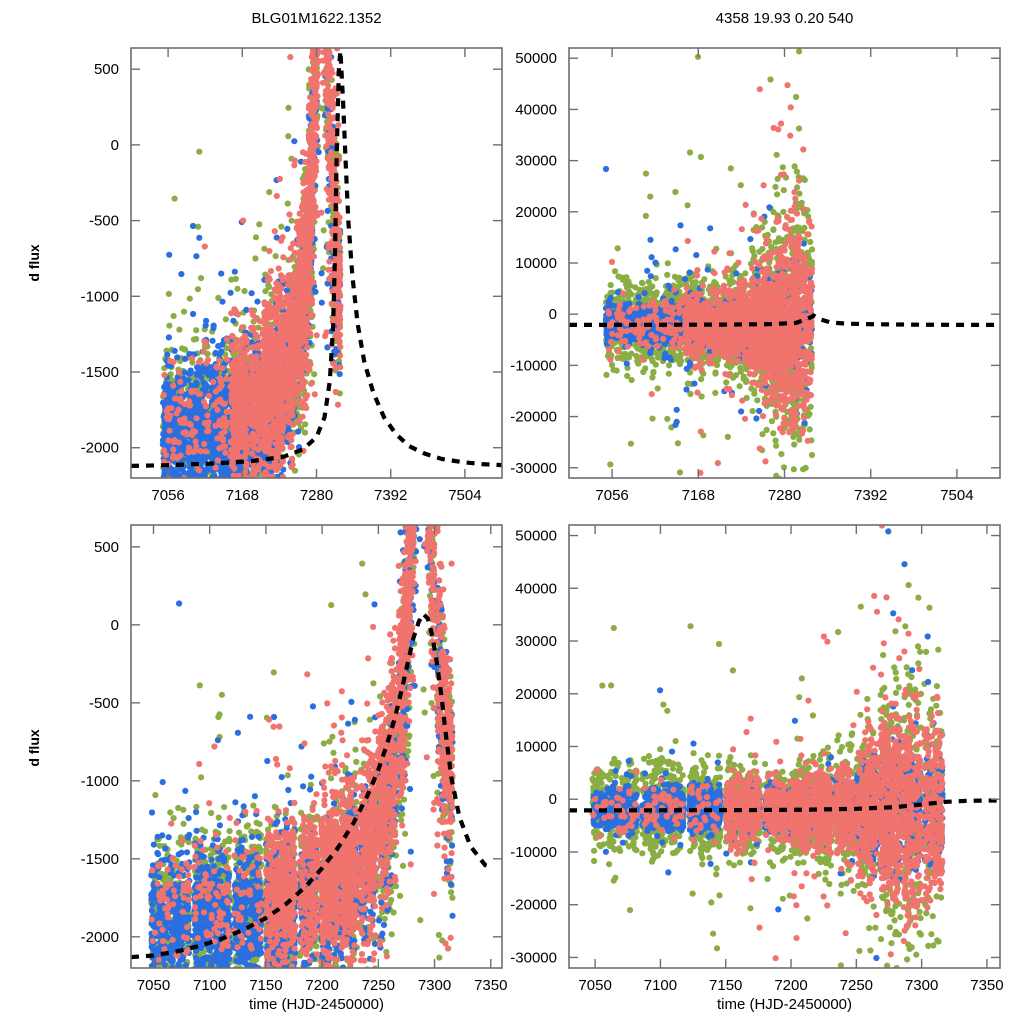 The width and height of the screenshot is (1024, 1024). Describe the element at coordinates (784, 18) in the screenshot. I see `panel-title-top-right: 4358 19.93 0.20 540` at that location.